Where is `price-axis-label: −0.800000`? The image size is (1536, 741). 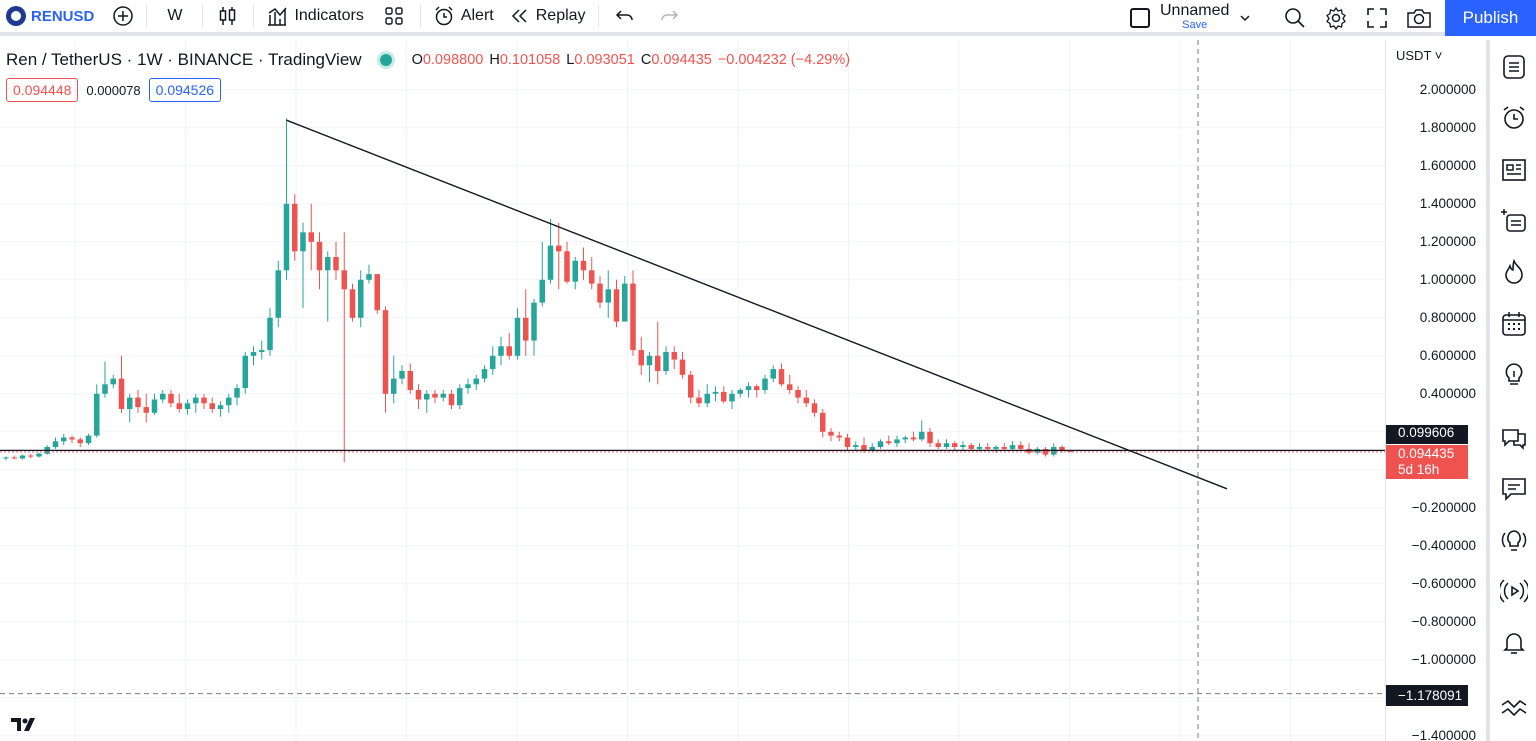
price-axis-label: −0.800000 is located at coordinates (1443, 621).